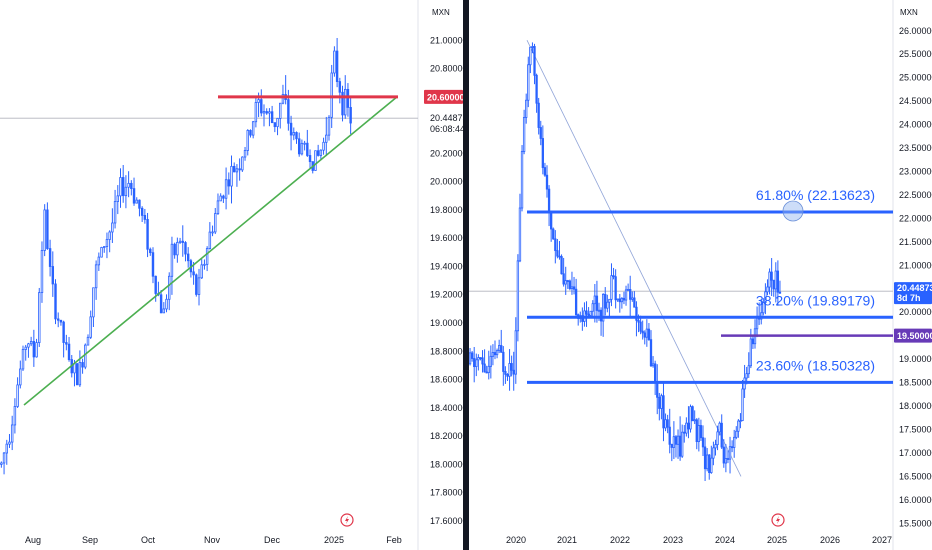 Image resolution: width=932 pixels, height=550 pixels. What do you see at coordinates (446, 380) in the screenshot?
I see `y-tick-label: 18.60000` at bounding box center [446, 380].